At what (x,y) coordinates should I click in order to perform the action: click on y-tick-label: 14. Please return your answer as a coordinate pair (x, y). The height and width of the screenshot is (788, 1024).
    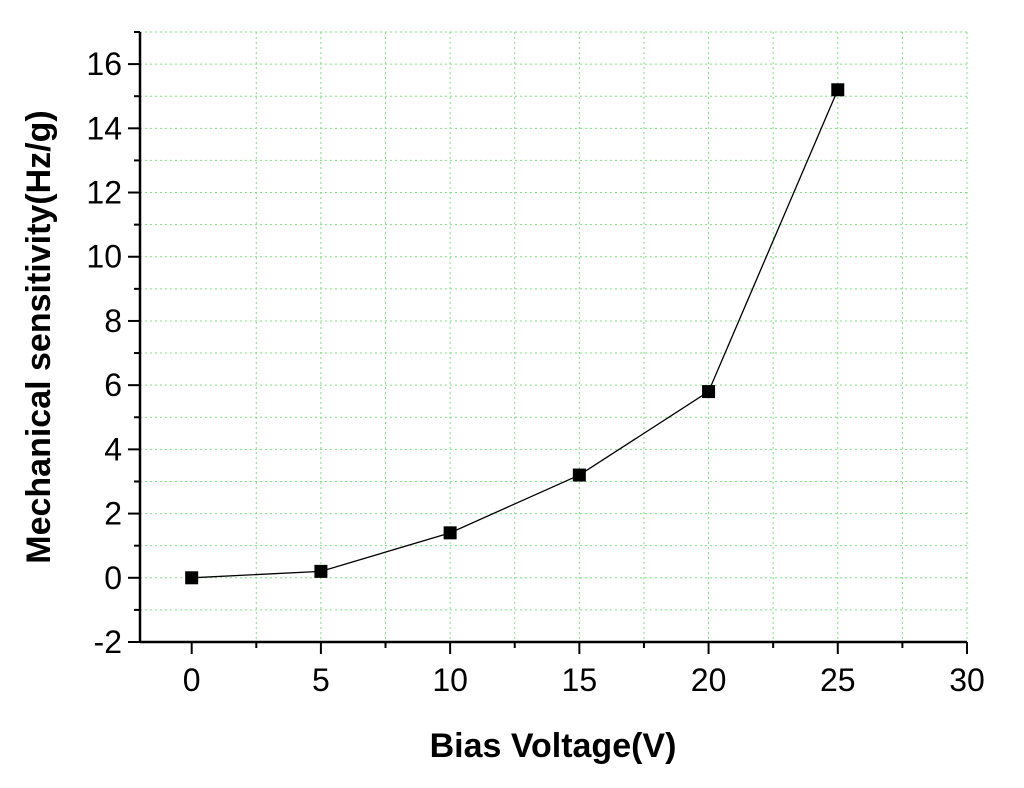
    Looking at the image, I should click on (104, 128).